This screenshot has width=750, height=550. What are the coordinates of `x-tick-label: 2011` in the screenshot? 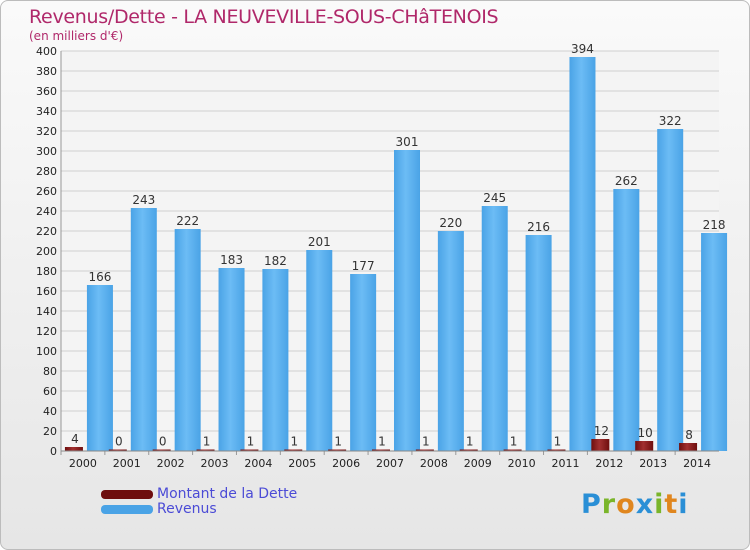 It's located at (565, 463).